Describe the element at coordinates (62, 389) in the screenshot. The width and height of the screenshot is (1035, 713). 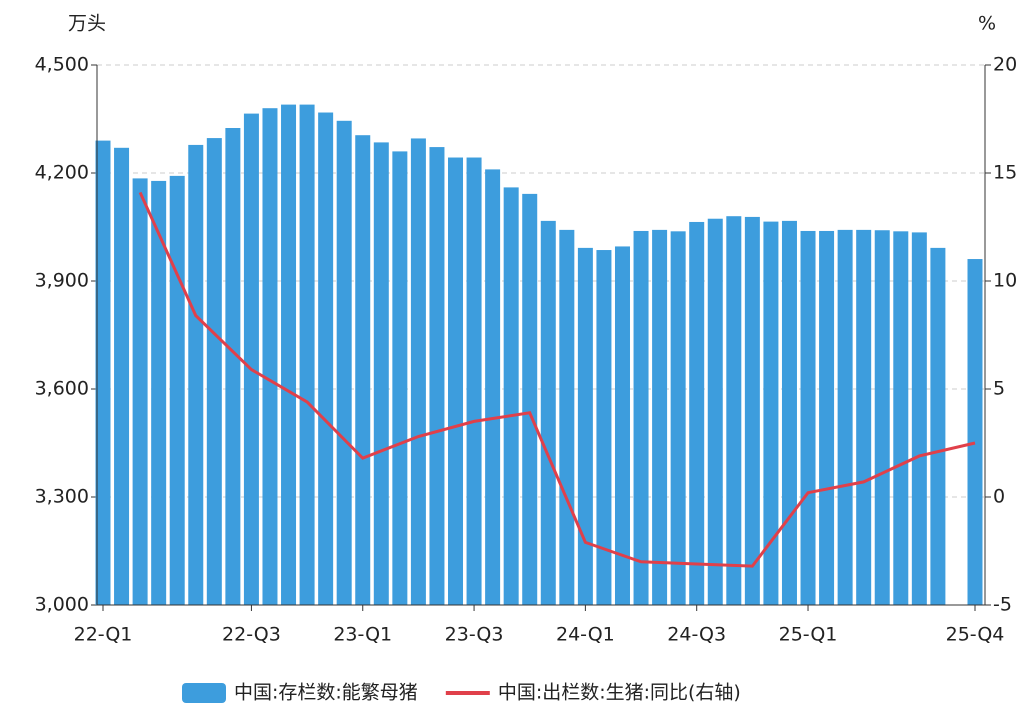
I see `y-tick-label: 3,600` at that location.